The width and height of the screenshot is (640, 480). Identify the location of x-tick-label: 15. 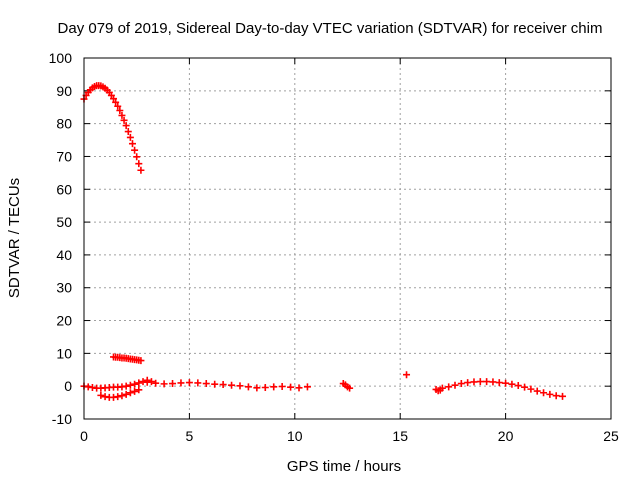
(400, 436).